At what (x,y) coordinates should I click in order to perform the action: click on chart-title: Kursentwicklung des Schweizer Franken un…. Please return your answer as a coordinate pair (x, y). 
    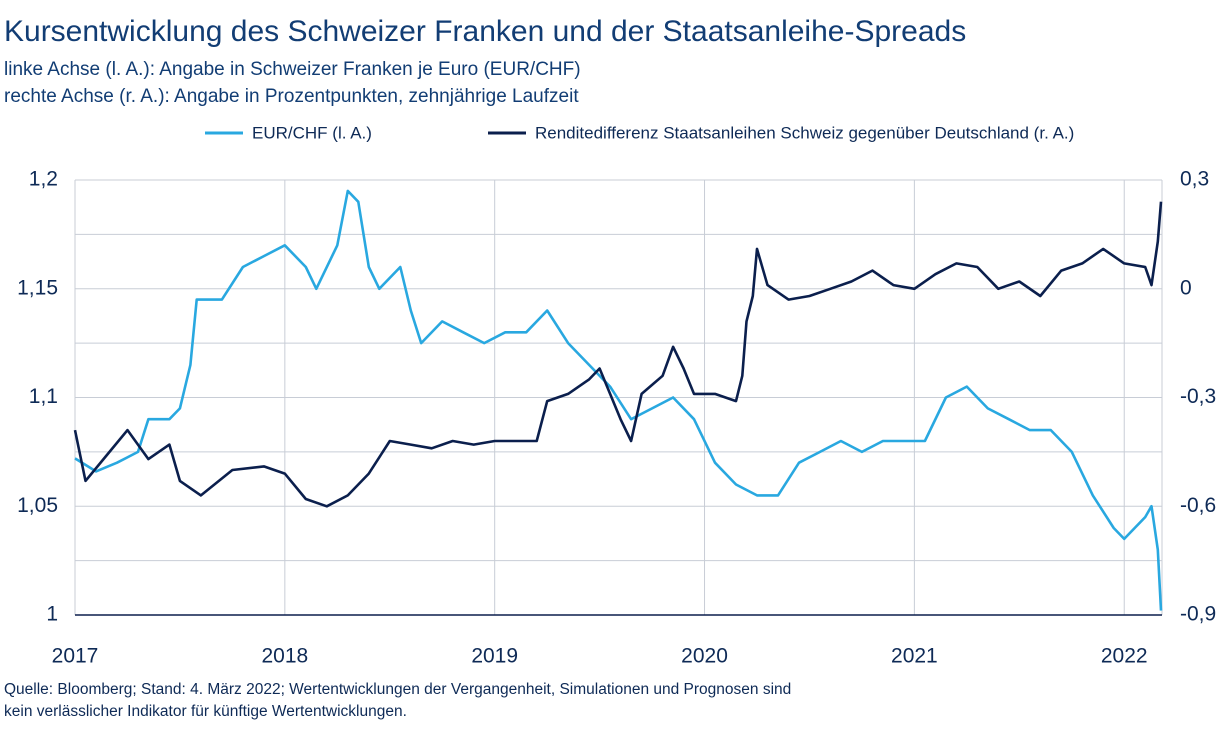
    Looking at the image, I should click on (485, 31).